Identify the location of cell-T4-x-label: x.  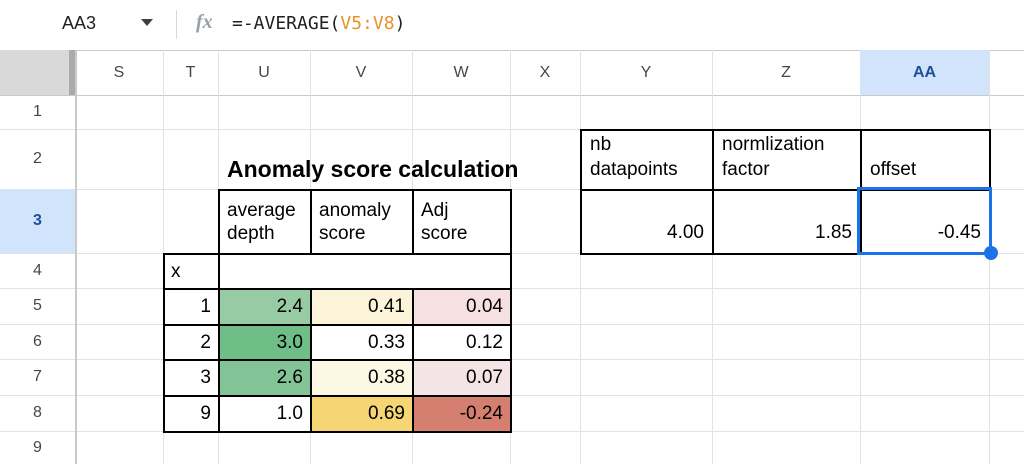
(191, 271).